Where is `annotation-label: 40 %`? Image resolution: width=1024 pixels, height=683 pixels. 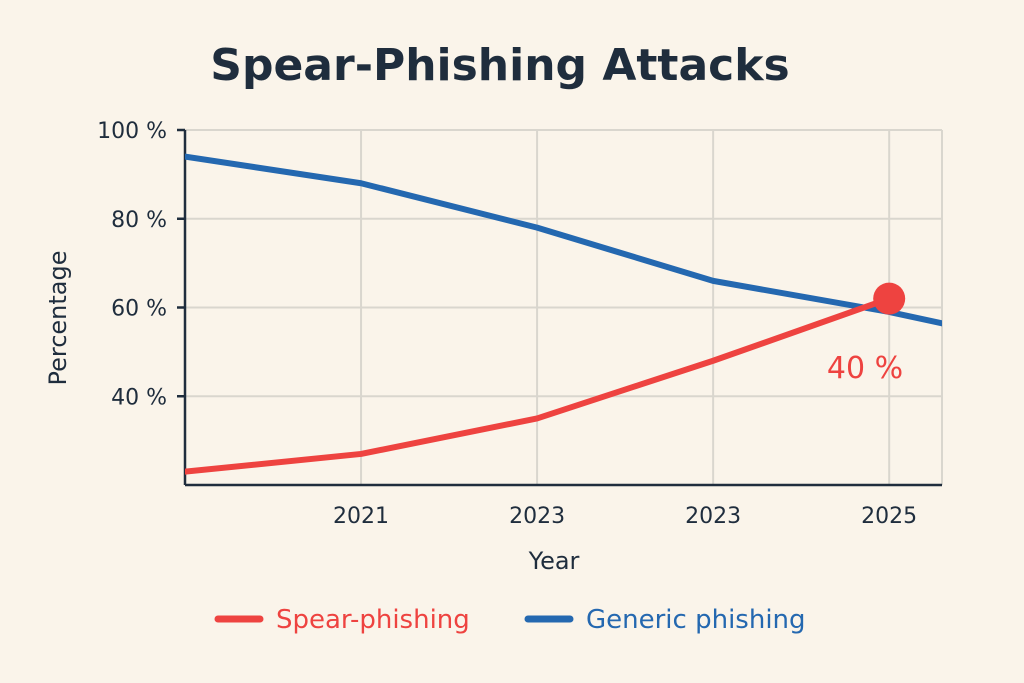 annotation-label: 40 % is located at coordinates (865, 368).